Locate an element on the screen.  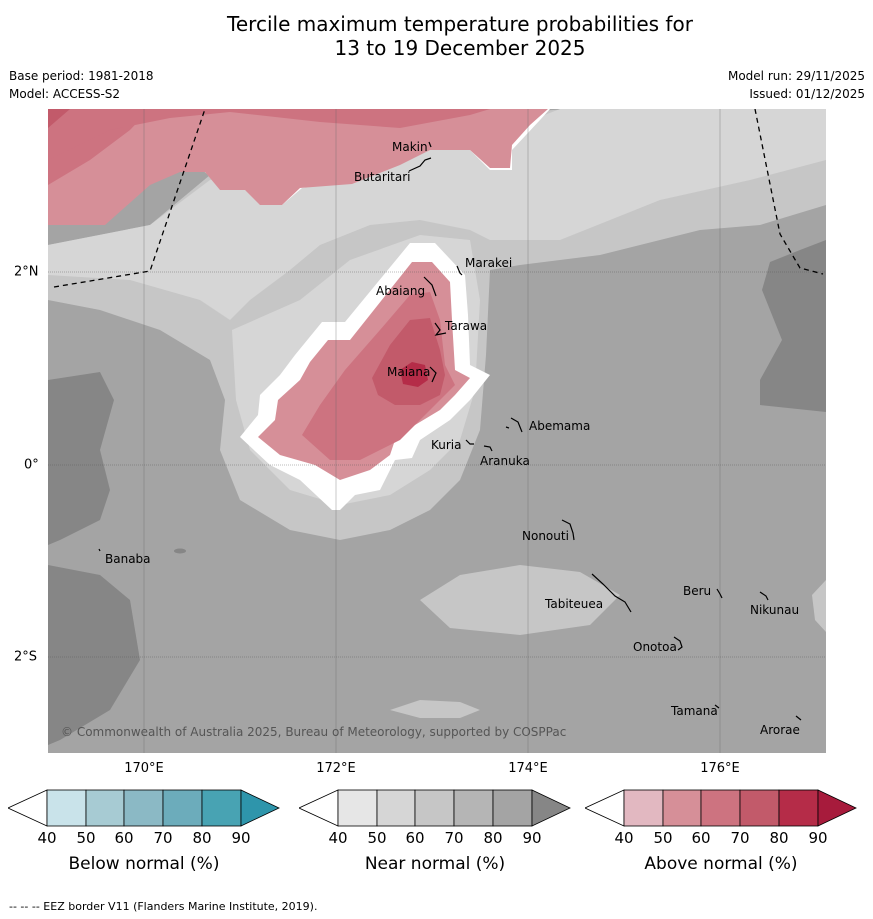
above-normal-label: Above normal (%) is located at coordinates (721, 864).